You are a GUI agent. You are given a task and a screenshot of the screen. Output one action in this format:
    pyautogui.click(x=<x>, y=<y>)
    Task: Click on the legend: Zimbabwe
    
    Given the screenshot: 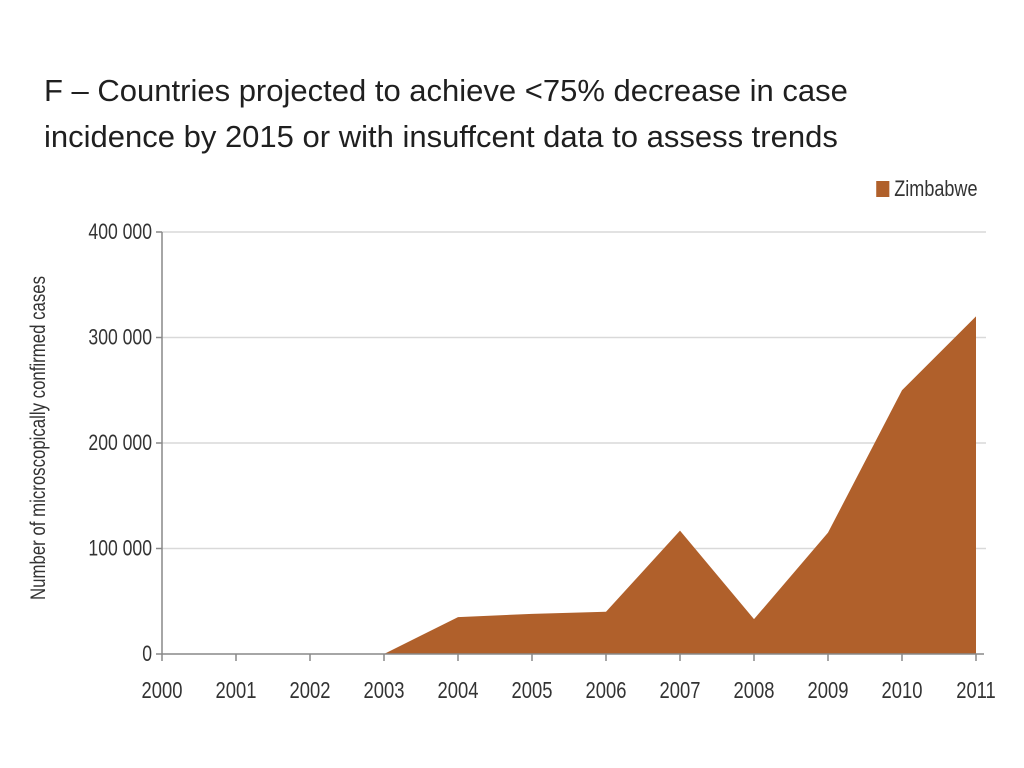 What is the action you would take?
    pyautogui.click(x=926, y=189)
    